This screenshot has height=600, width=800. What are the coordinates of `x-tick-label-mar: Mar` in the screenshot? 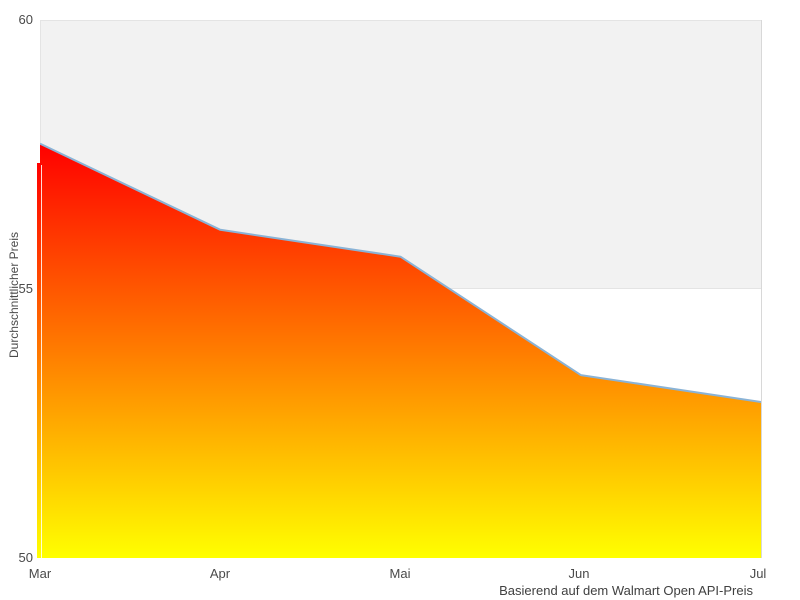 It's located at (40, 573).